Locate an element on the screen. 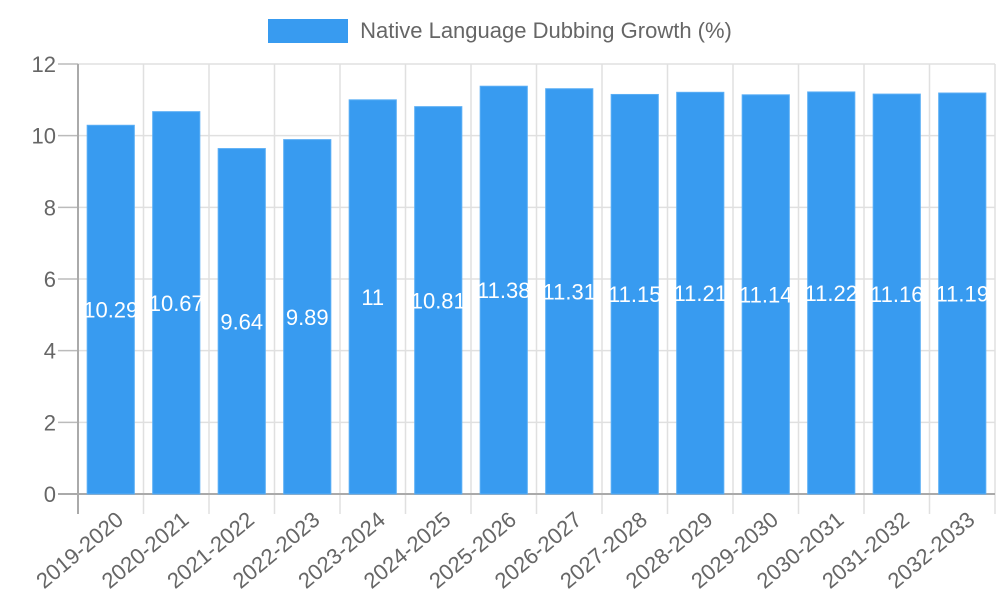 Image resolution: width=1000 pixels, height=600 pixels. bar-value-label: 10.67 is located at coordinates (176, 303).